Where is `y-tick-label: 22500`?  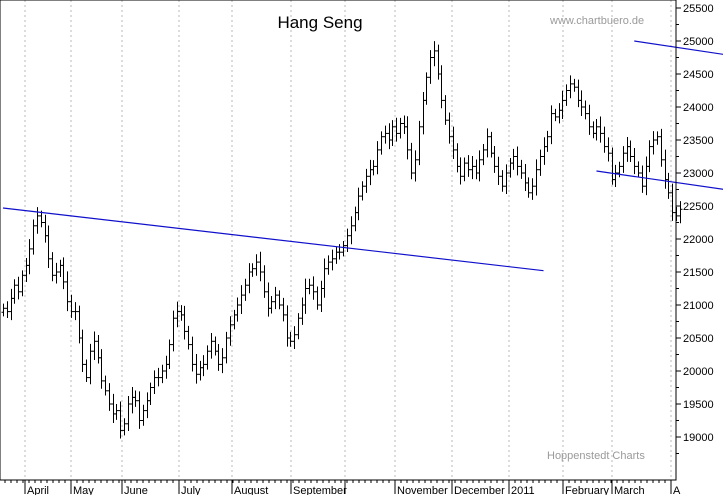
y-tick-label: 22500 is located at coordinates (698, 207).